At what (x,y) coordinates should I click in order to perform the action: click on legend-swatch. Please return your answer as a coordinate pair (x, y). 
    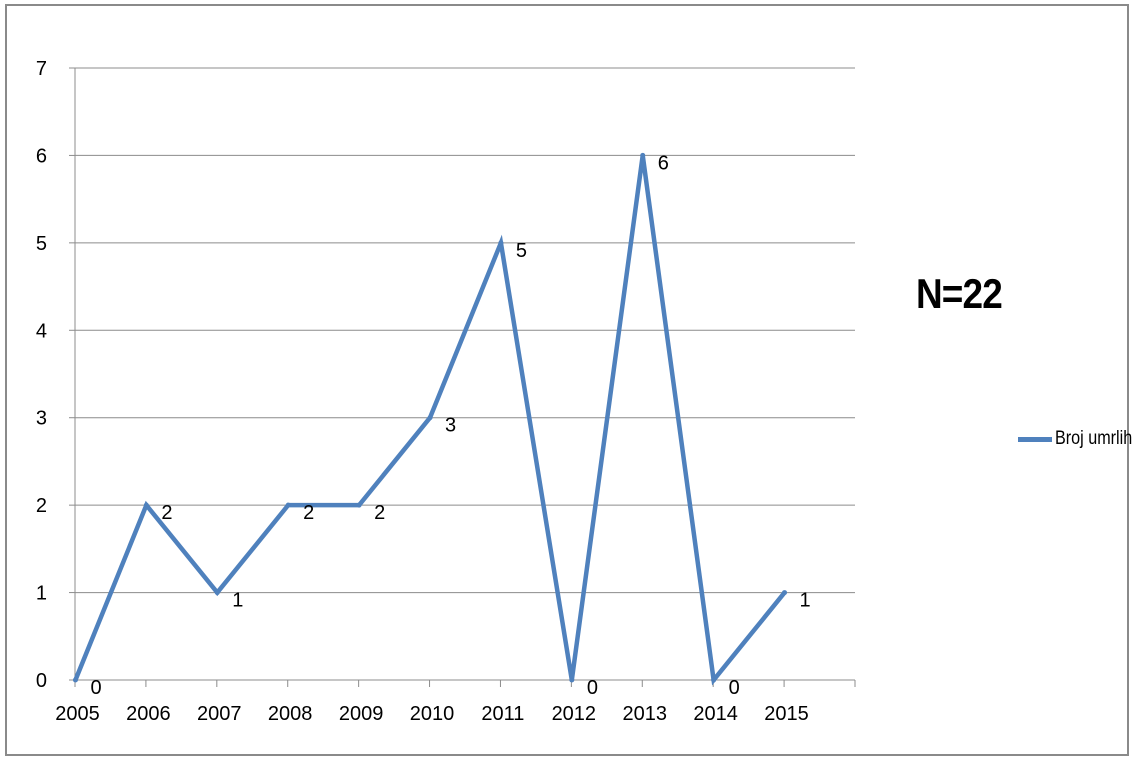
    Looking at the image, I should click on (1035, 439).